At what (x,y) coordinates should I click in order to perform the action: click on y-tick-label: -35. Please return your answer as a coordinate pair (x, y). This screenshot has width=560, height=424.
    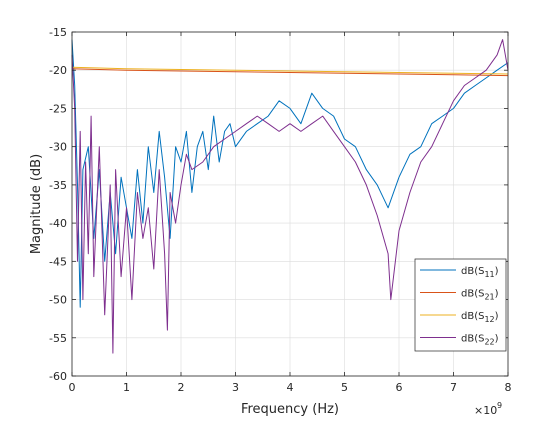
    Looking at the image, I should click on (58, 185).